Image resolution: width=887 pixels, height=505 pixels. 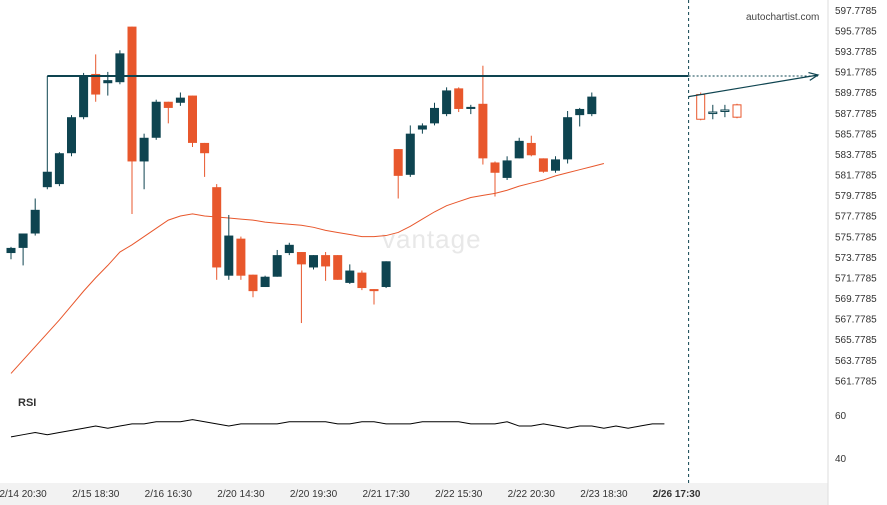 I want to click on price-tick-label: 585.7785, so click(x=856, y=134).